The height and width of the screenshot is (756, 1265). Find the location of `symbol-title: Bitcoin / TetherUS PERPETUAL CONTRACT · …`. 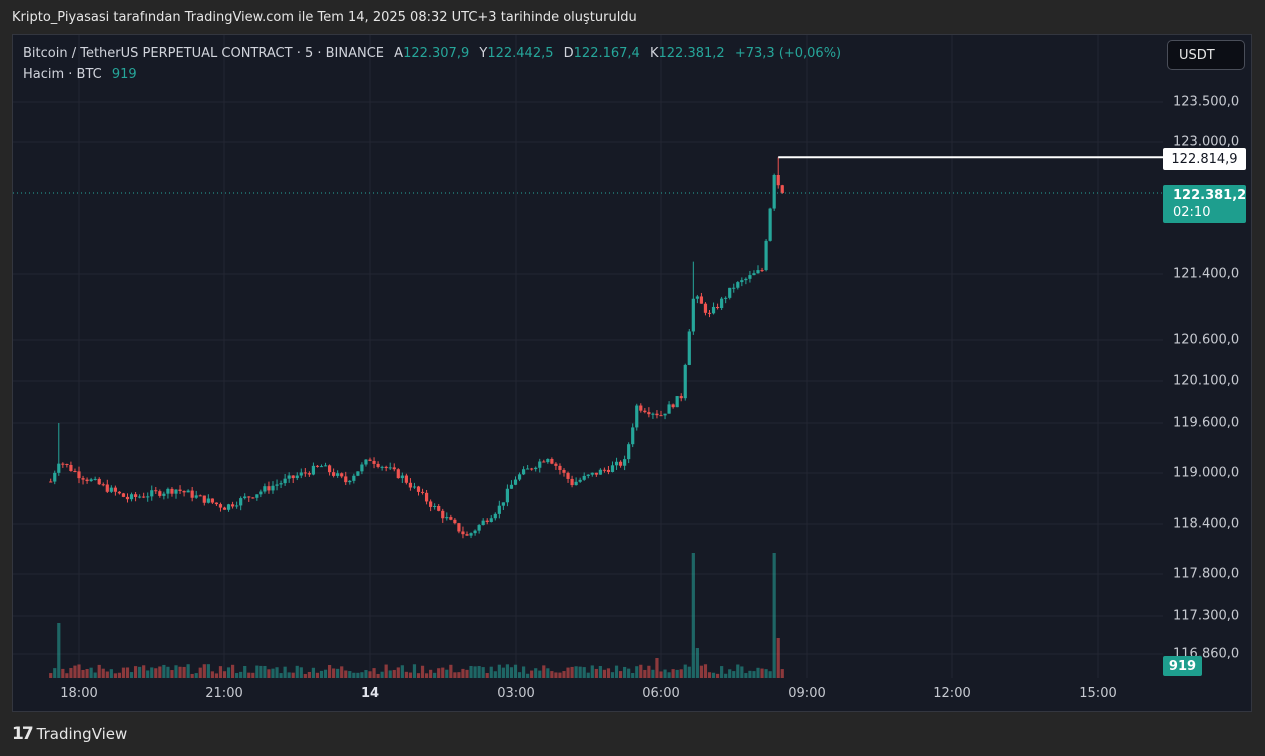

symbol-title: Bitcoin / TetherUS PERPETUAL CONTRACT · … is located at coordinates (204, 53).